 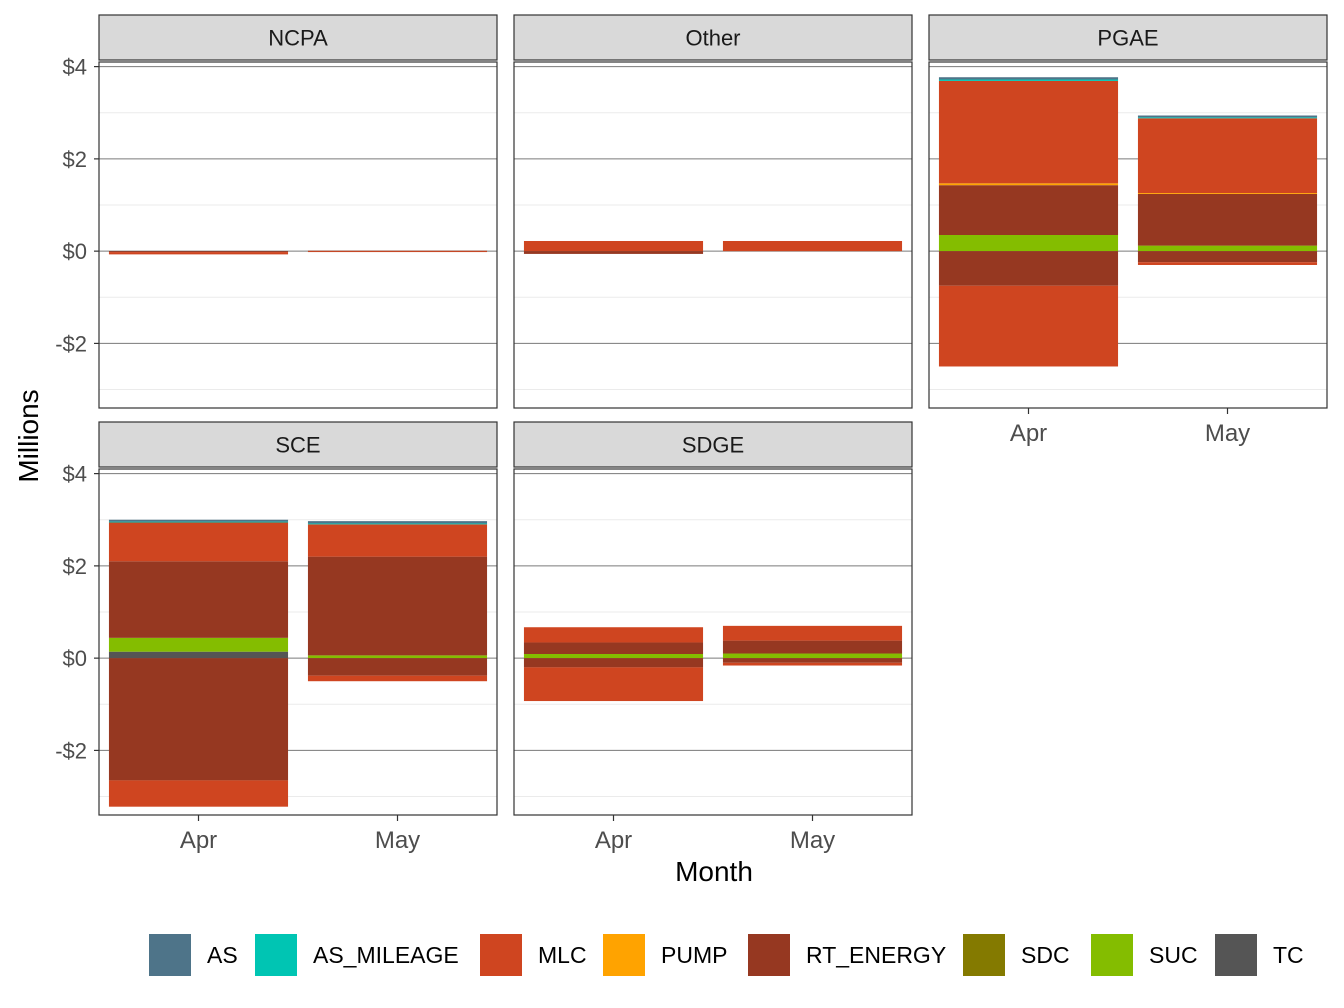 What do you see at coordinates (876, 955) in the screenshot?
I see `legend-label: RT_ENERGY` at bounding box center [876, 955].